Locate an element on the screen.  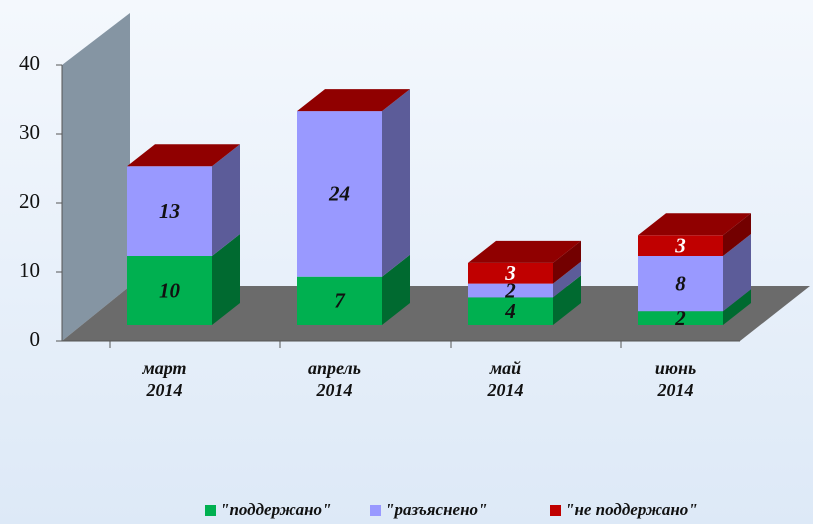
x-tick-label: апрель 2014 is located at coordinates (334, 379).